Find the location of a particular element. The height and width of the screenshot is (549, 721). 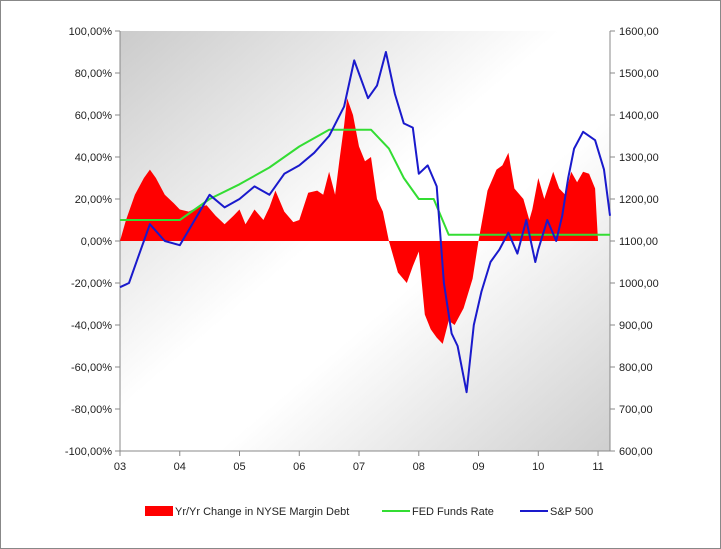

y-left-tick-label: -20,00% is located at coordinates (91, 284).